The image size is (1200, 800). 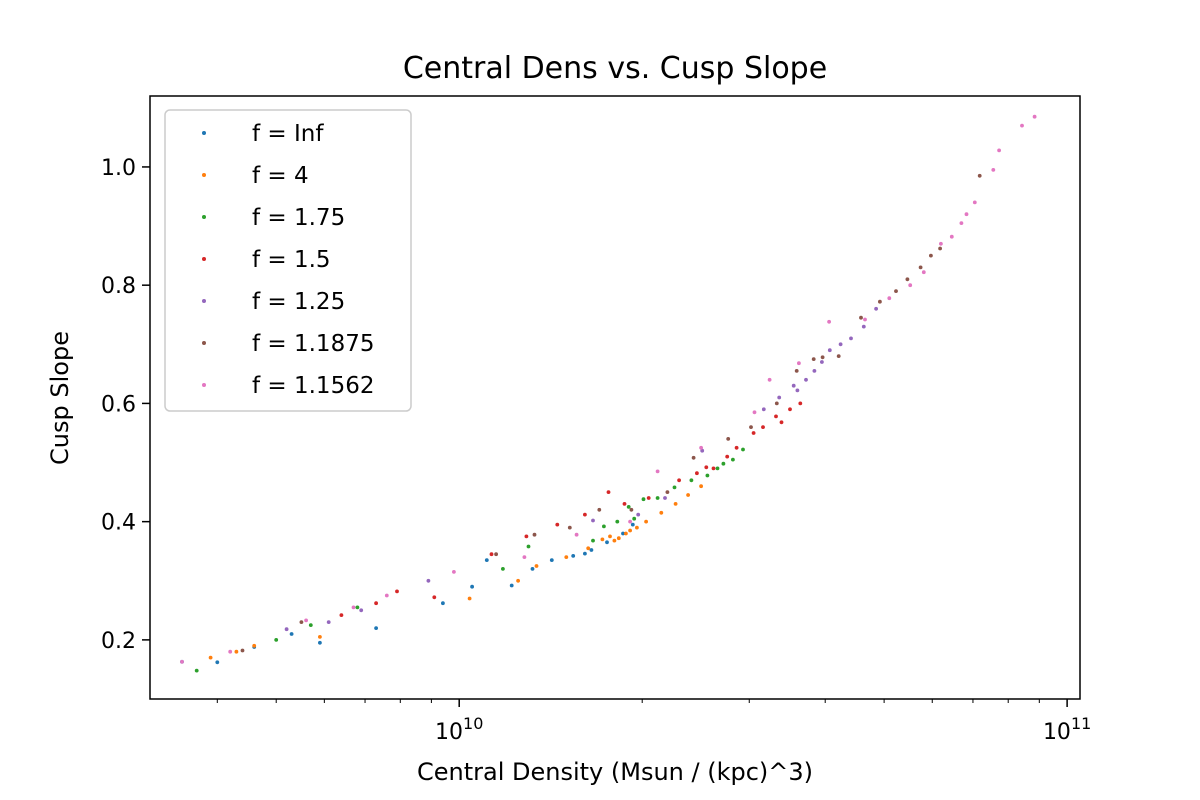 I want to click on legend-label: f = 4, so click(x=280, y=176).